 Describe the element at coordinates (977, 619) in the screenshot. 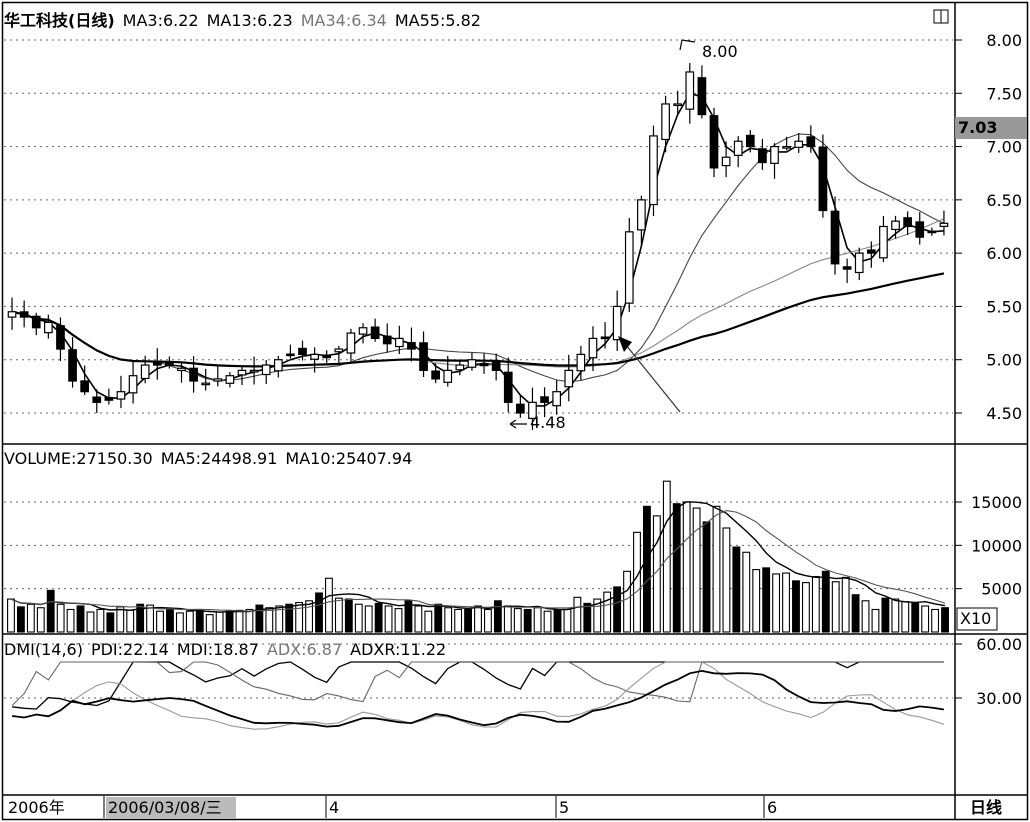

I see `unit-box` at that location.